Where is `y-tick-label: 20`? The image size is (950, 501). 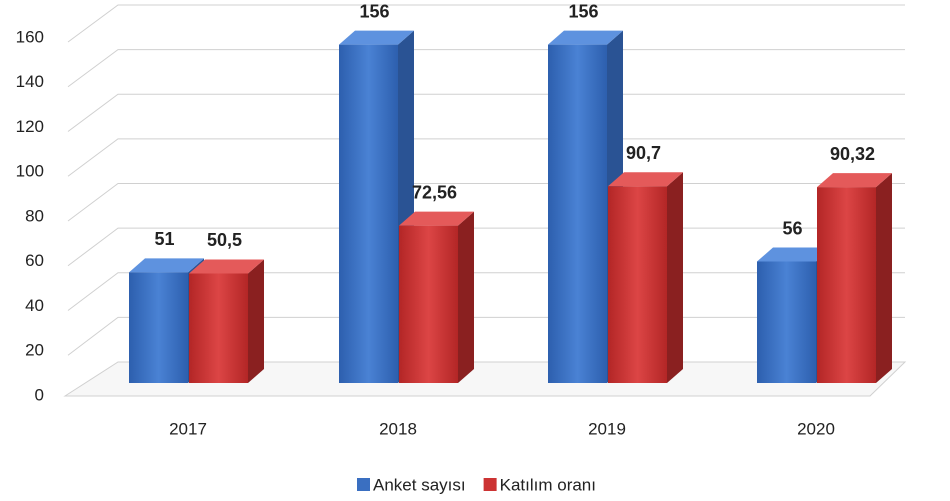
y-tick-label: 20 is located at coordinates (34, 350).